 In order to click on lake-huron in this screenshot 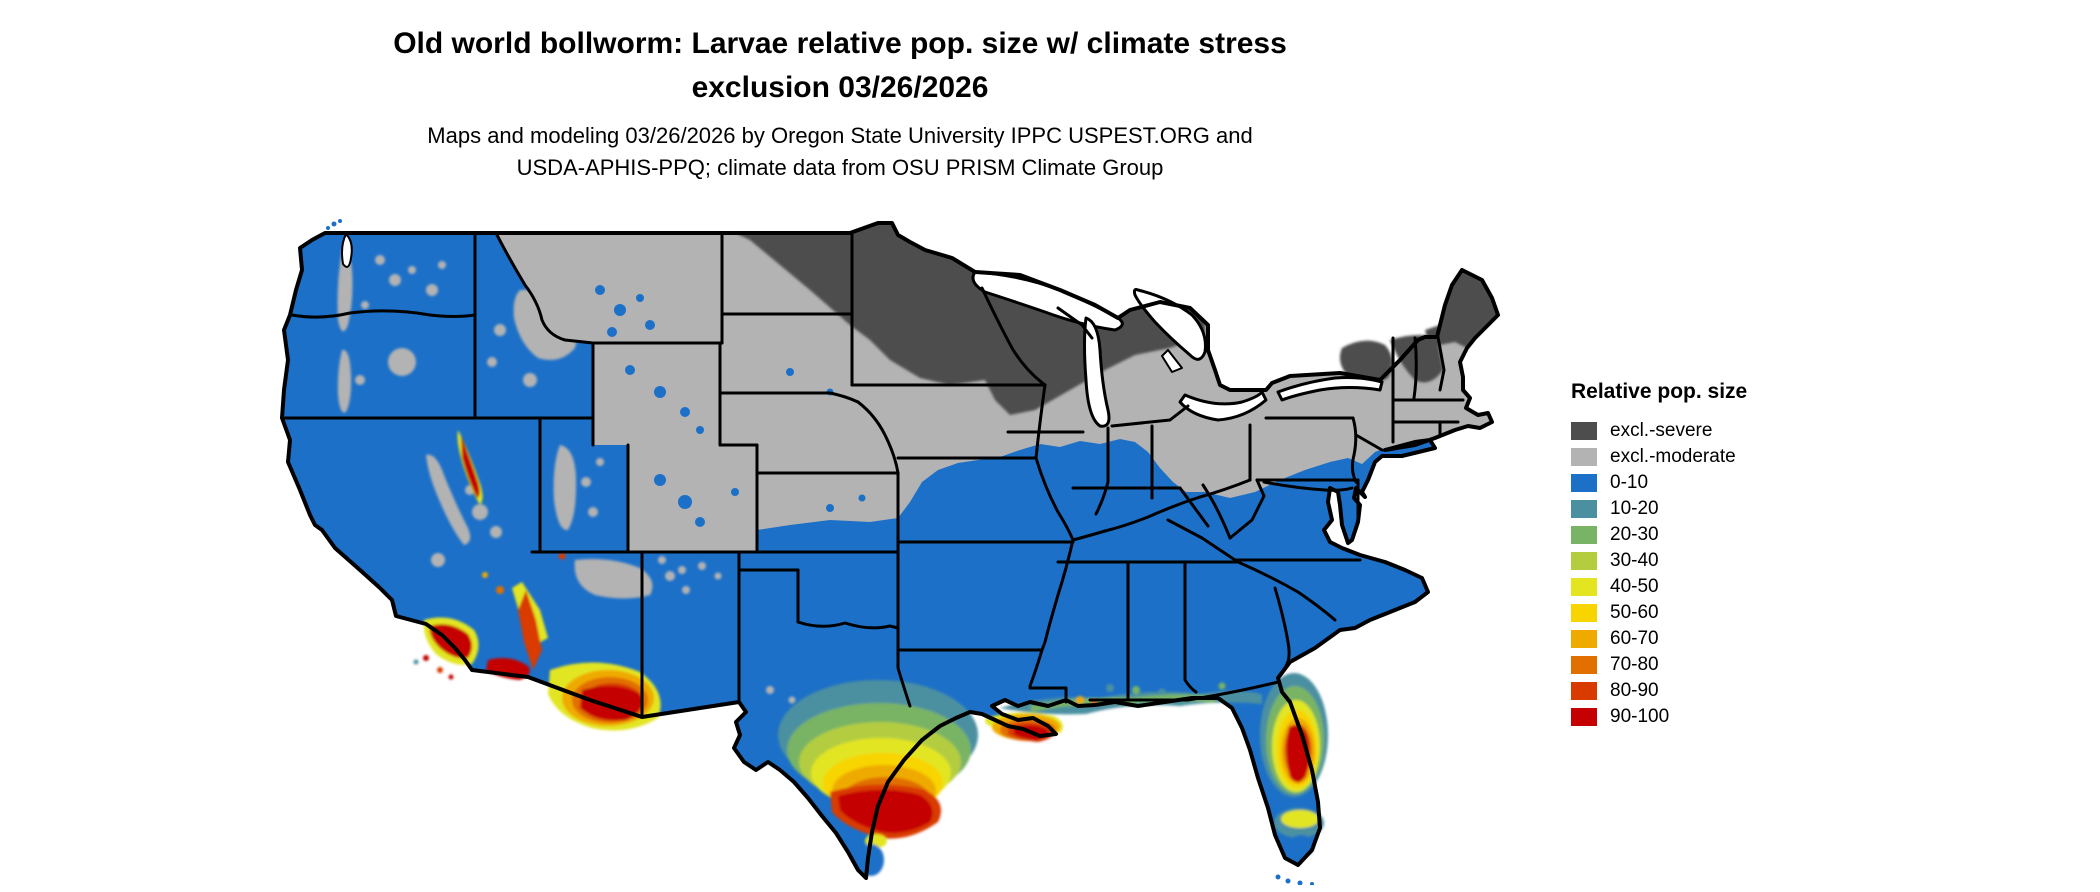, I will do `click(1169, 324)`.